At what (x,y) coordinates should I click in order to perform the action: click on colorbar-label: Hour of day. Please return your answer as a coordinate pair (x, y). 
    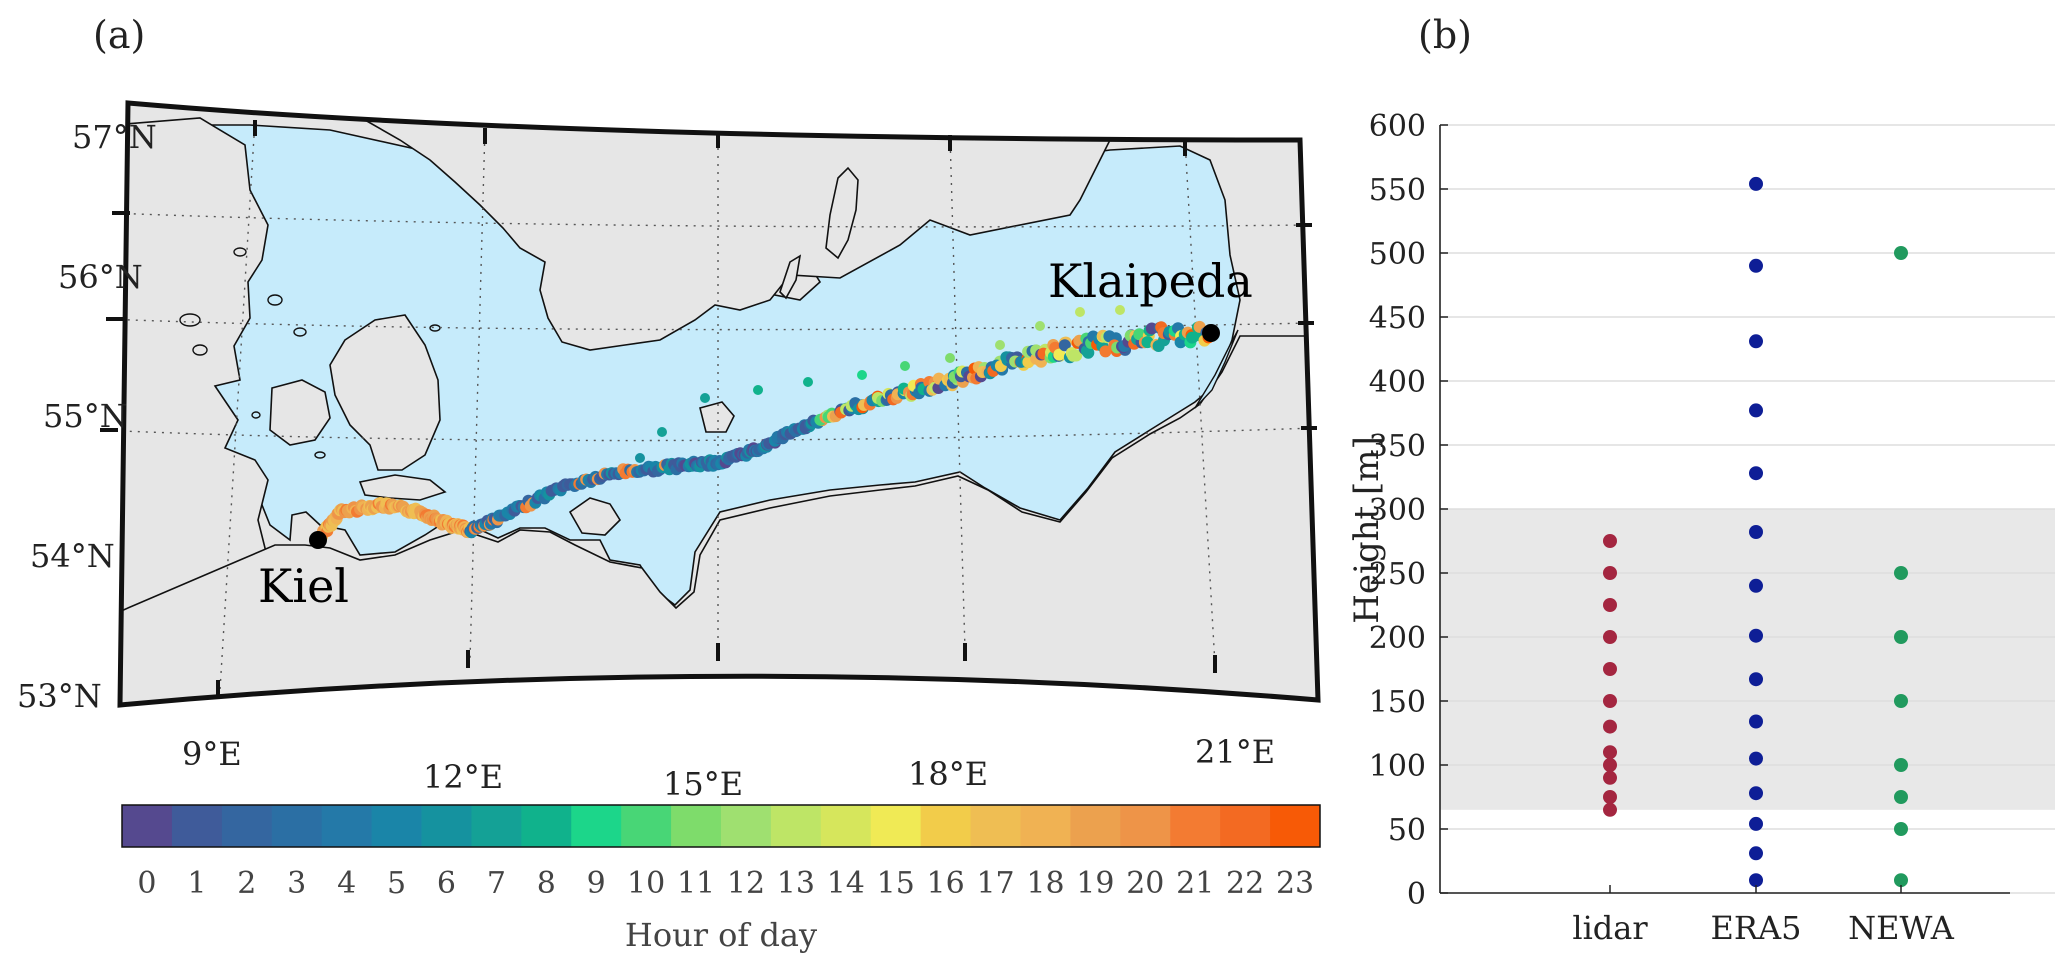
    Looking at the image, I should click on (721, 935).